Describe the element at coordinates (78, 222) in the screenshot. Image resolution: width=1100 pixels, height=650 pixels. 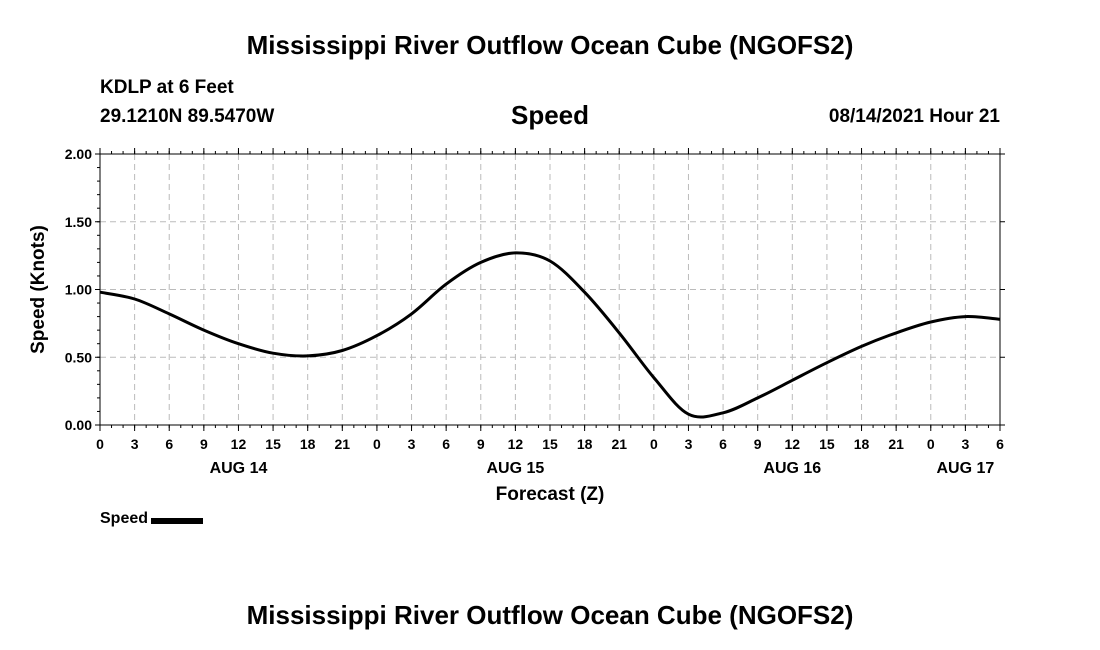
I see `y-tick-label: 1.50` at that location.